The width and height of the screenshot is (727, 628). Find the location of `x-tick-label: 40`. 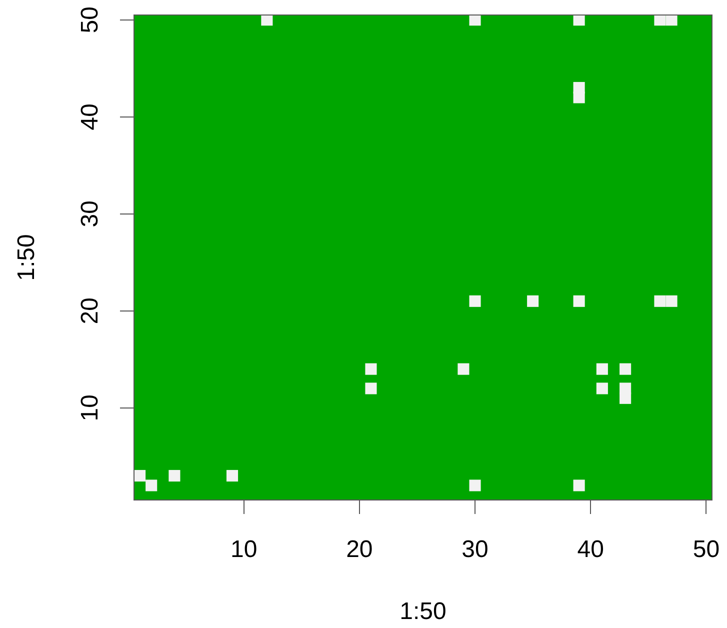

x-tick-label: 40 is located at coordinates (590, 550).